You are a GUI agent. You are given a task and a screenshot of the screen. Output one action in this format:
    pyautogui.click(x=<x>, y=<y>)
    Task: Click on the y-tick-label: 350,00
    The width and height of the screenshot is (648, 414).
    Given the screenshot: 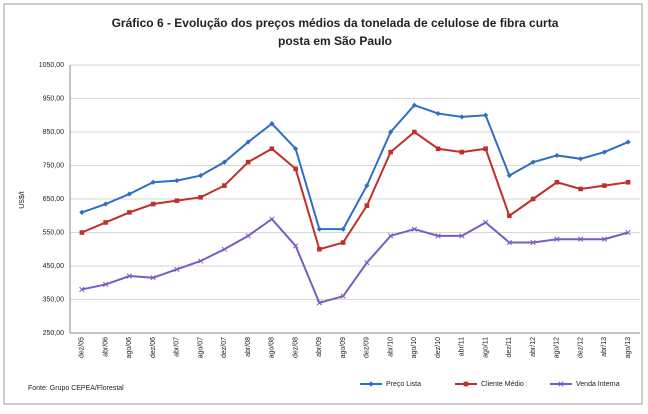 What is the action you would take?
    pyautogui.click(x=54, y=299)
    